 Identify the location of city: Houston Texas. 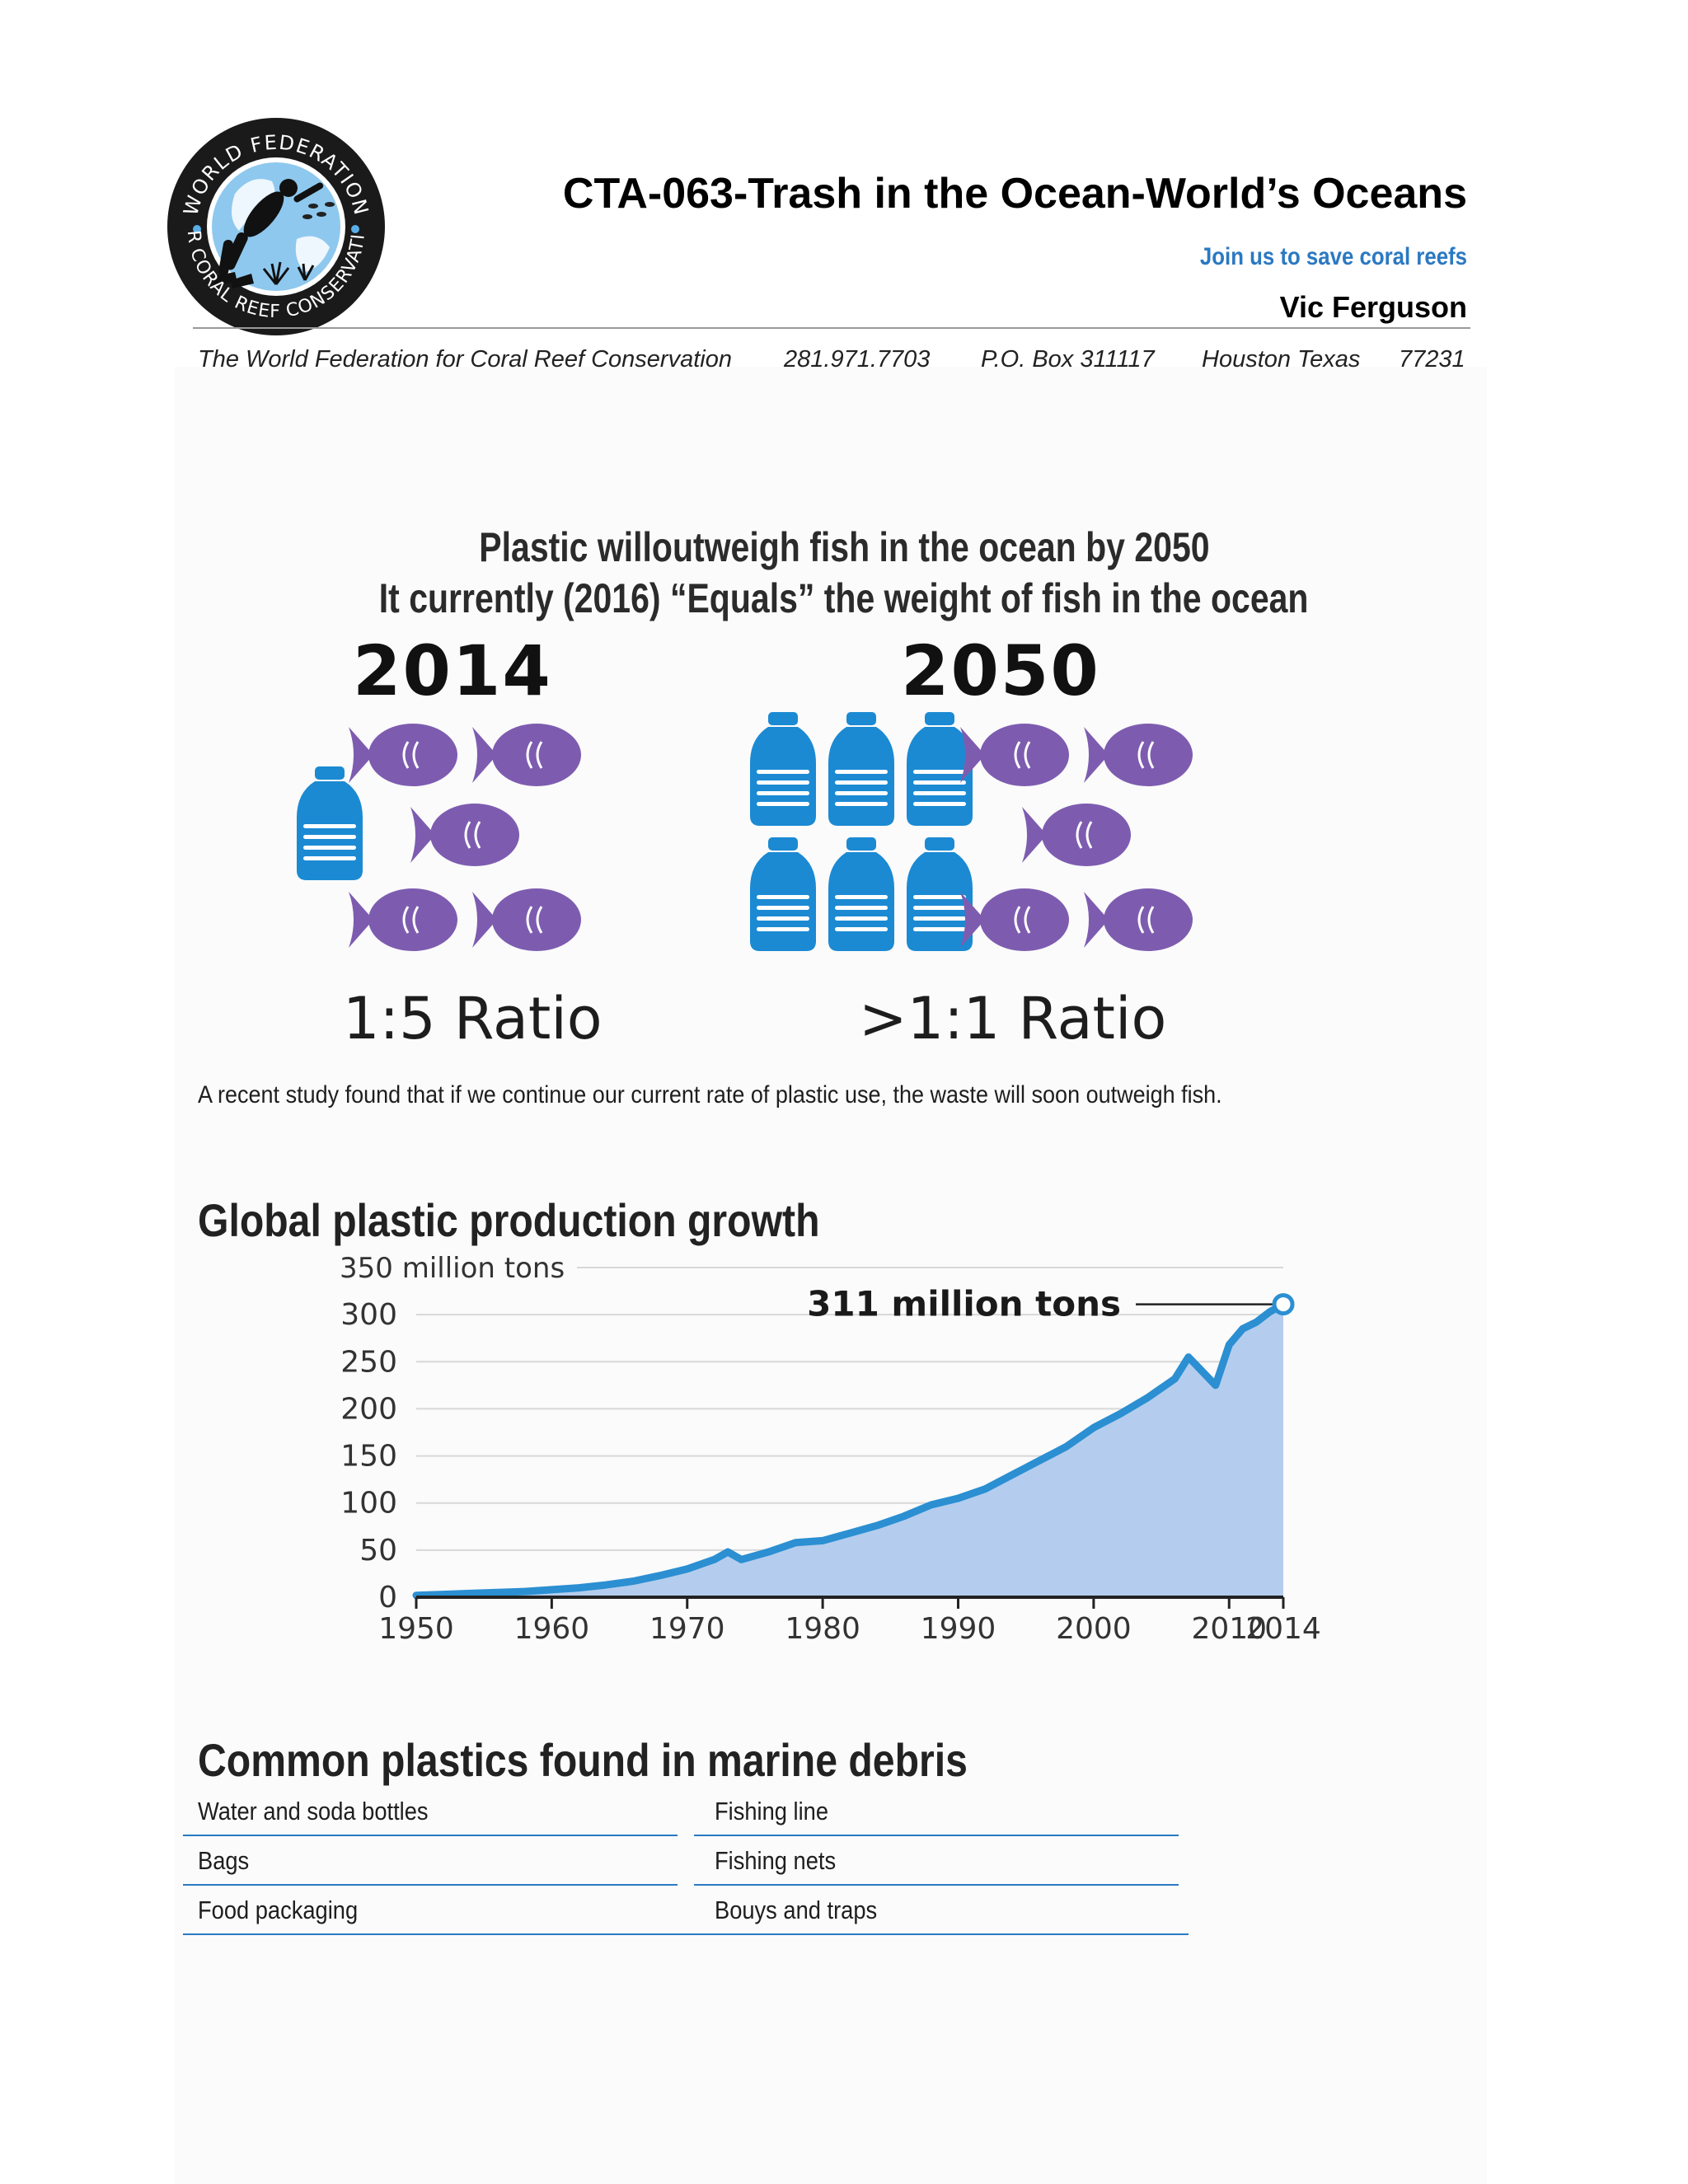
(1282, 359).